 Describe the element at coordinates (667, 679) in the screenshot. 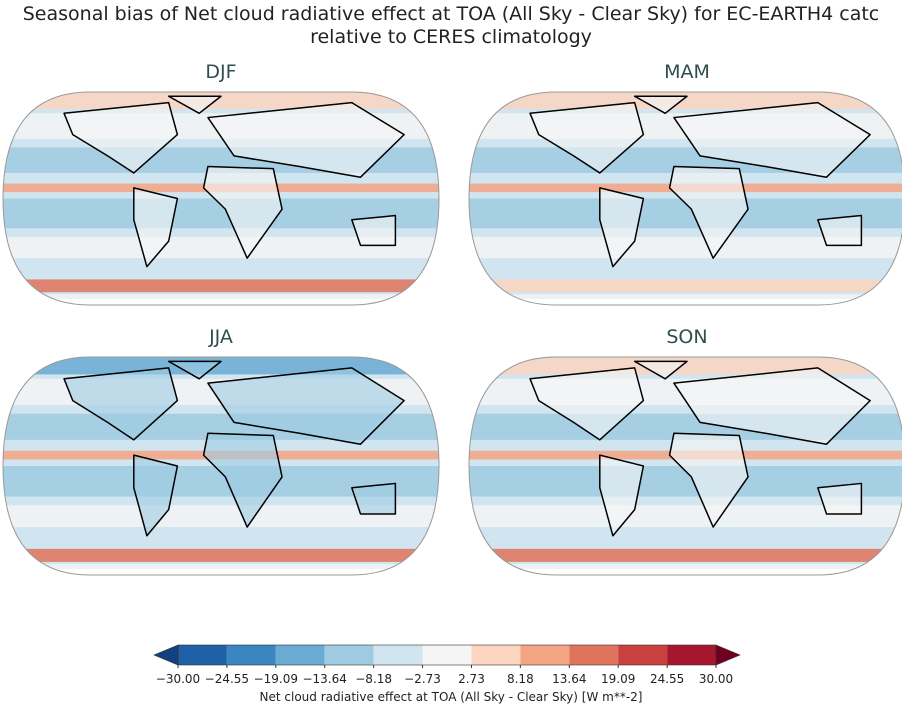

I see `colorbar-tick-label: 24.55` at that location.